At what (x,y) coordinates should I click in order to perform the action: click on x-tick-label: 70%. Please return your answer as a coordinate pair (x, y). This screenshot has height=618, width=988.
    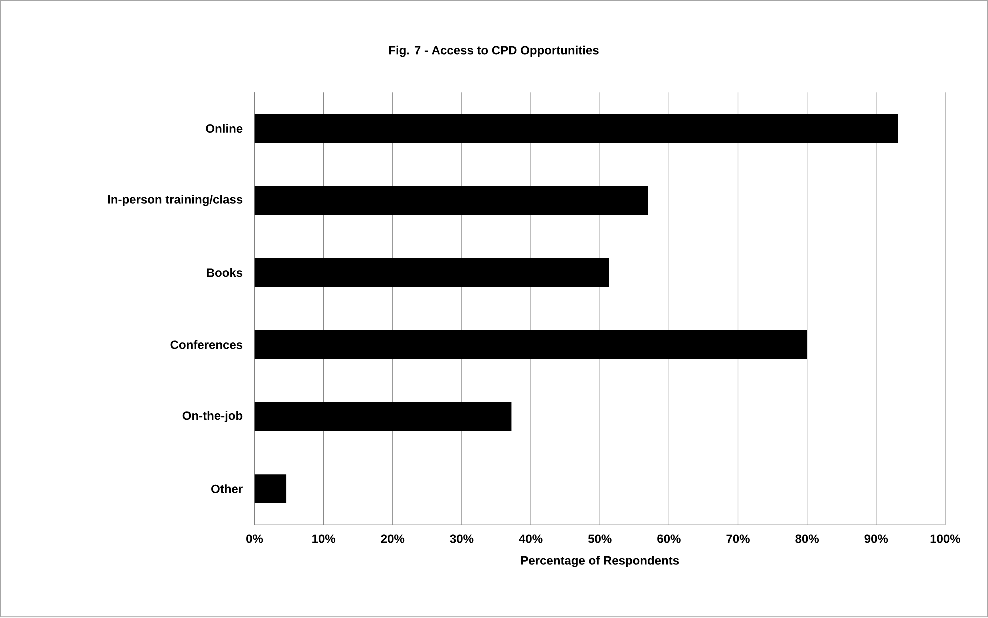
    Looking at the image, I should click on (738, 539).